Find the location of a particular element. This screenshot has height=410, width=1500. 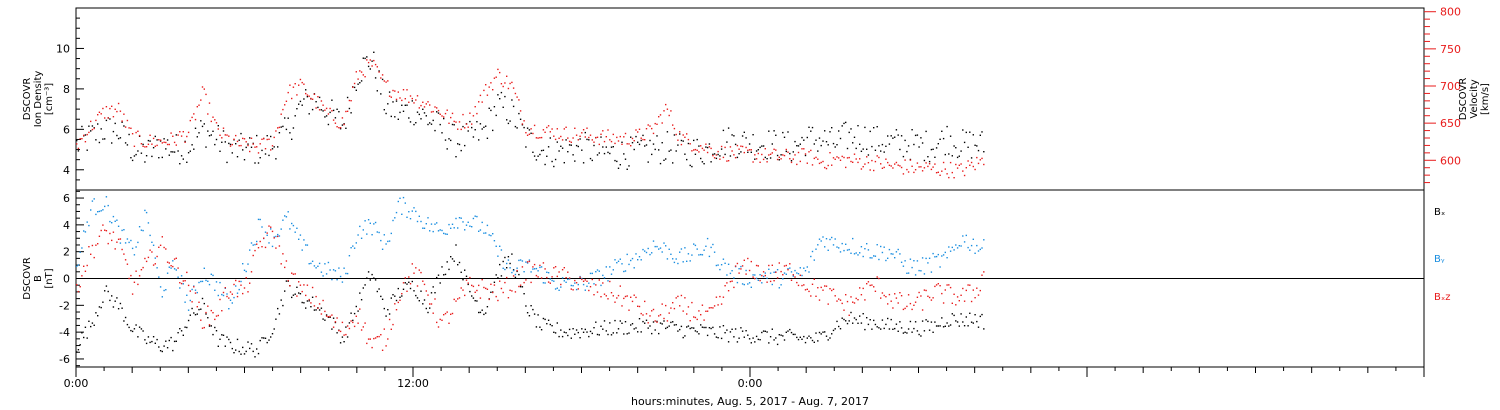

y-tick-label: -6 is located at coordinates (64, 359).